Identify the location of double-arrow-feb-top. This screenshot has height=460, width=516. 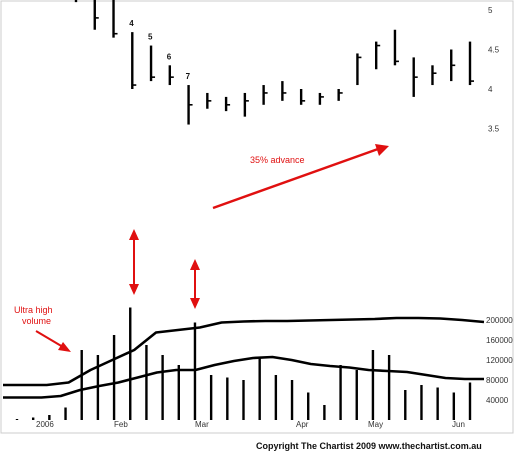
(134, 234).